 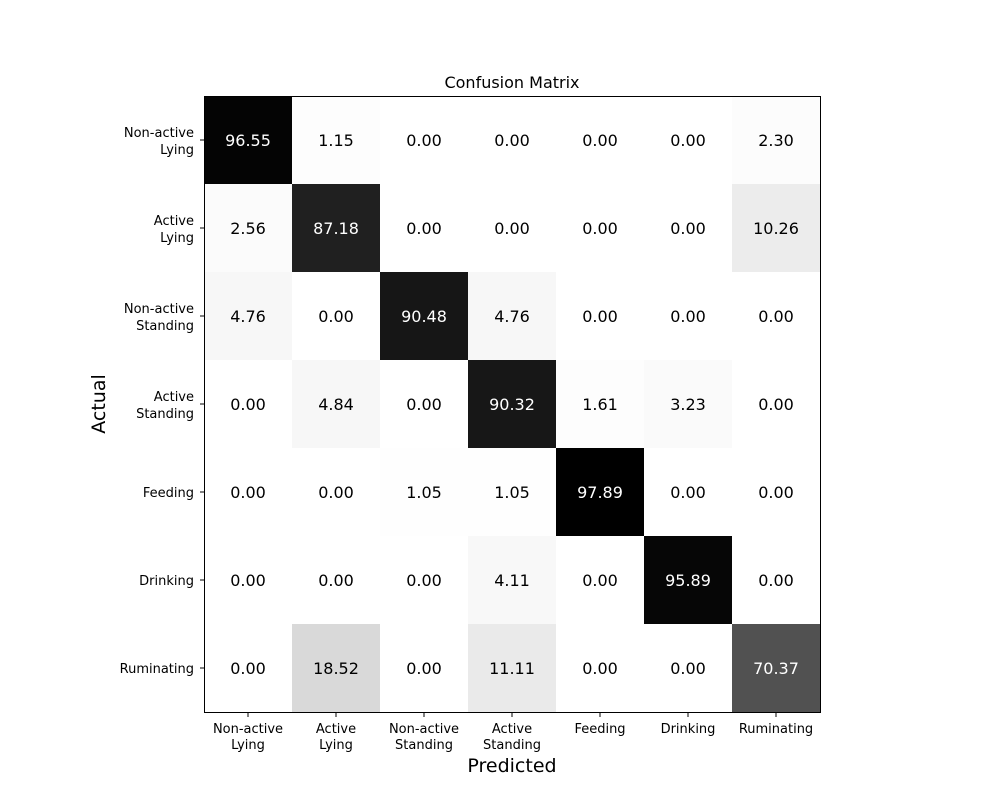 What do you see at coordinates (166, 581) in the screenshot?
I see `y-tick-label: Drinking` at bounding box center [166, 581].